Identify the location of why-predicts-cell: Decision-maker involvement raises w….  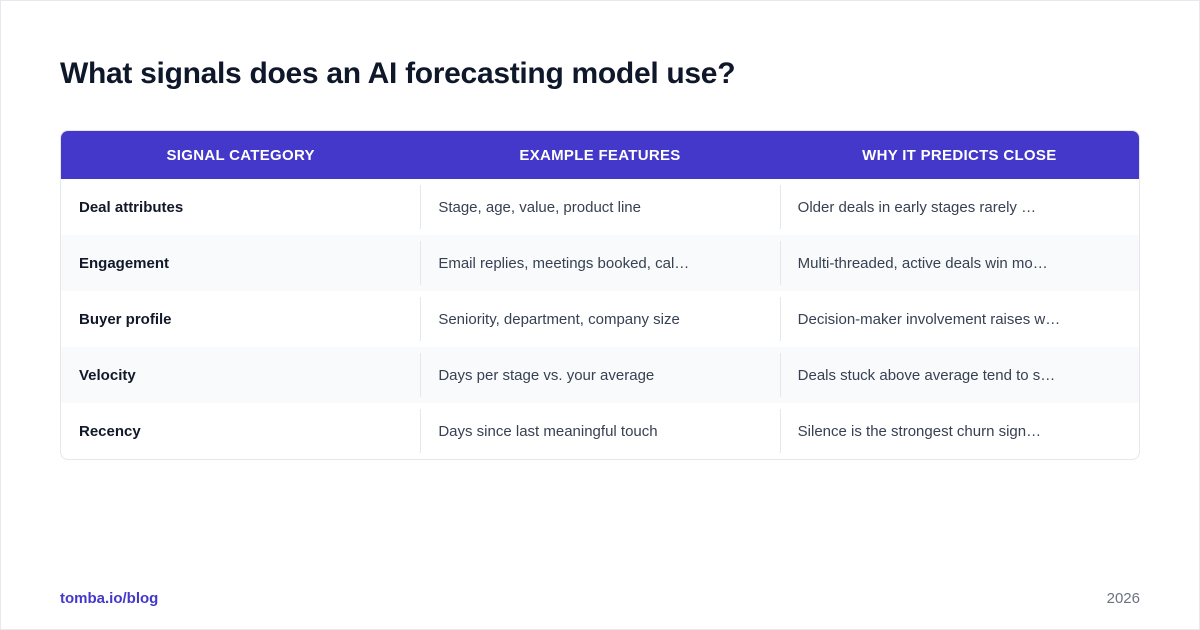
(959, 319).